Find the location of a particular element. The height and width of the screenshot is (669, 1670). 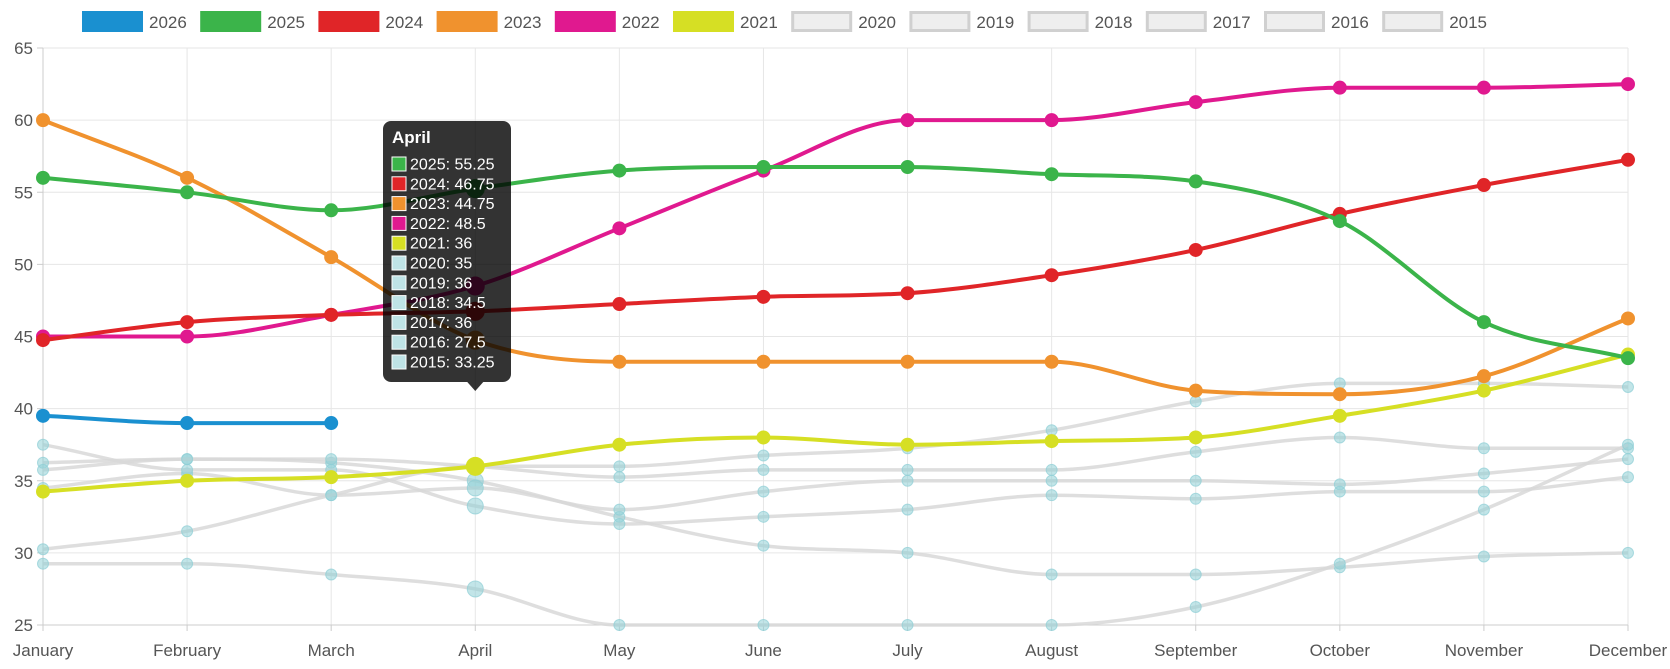

x-tick-label: May is located at coordinates (619, 650).